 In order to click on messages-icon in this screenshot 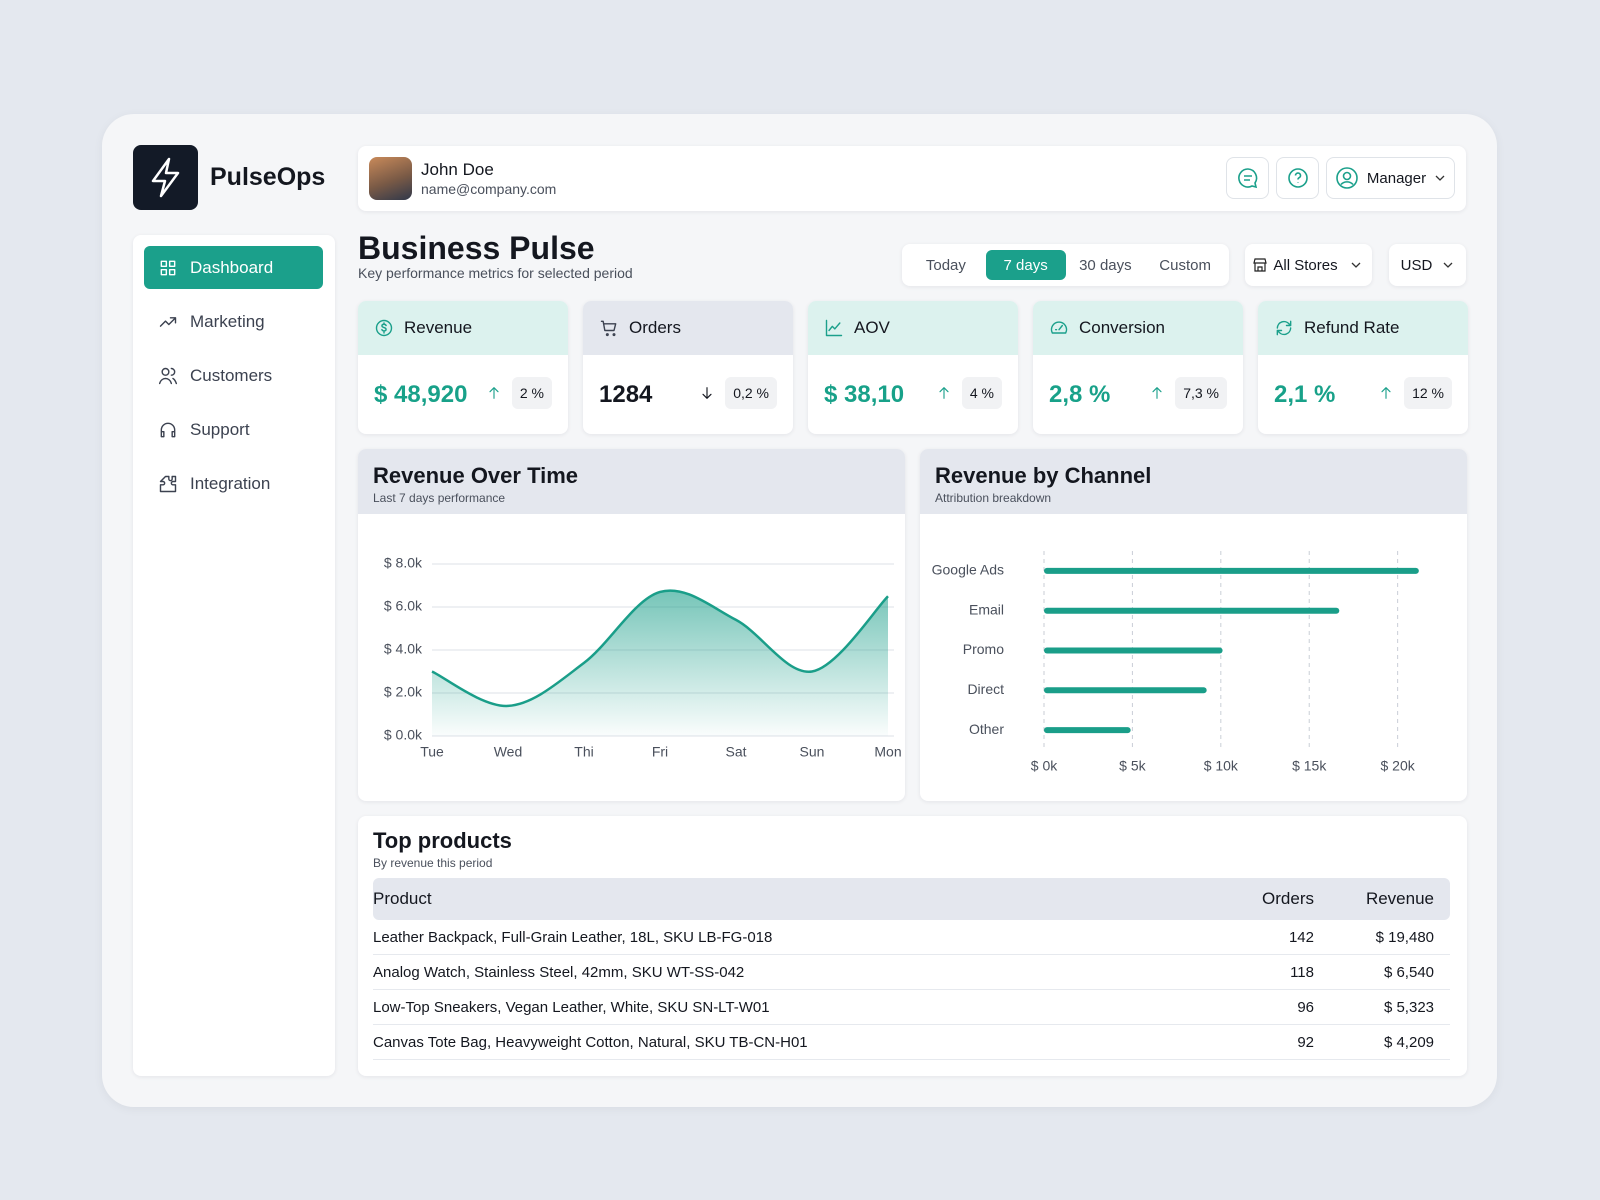, I will do `click(1247, 178)`.